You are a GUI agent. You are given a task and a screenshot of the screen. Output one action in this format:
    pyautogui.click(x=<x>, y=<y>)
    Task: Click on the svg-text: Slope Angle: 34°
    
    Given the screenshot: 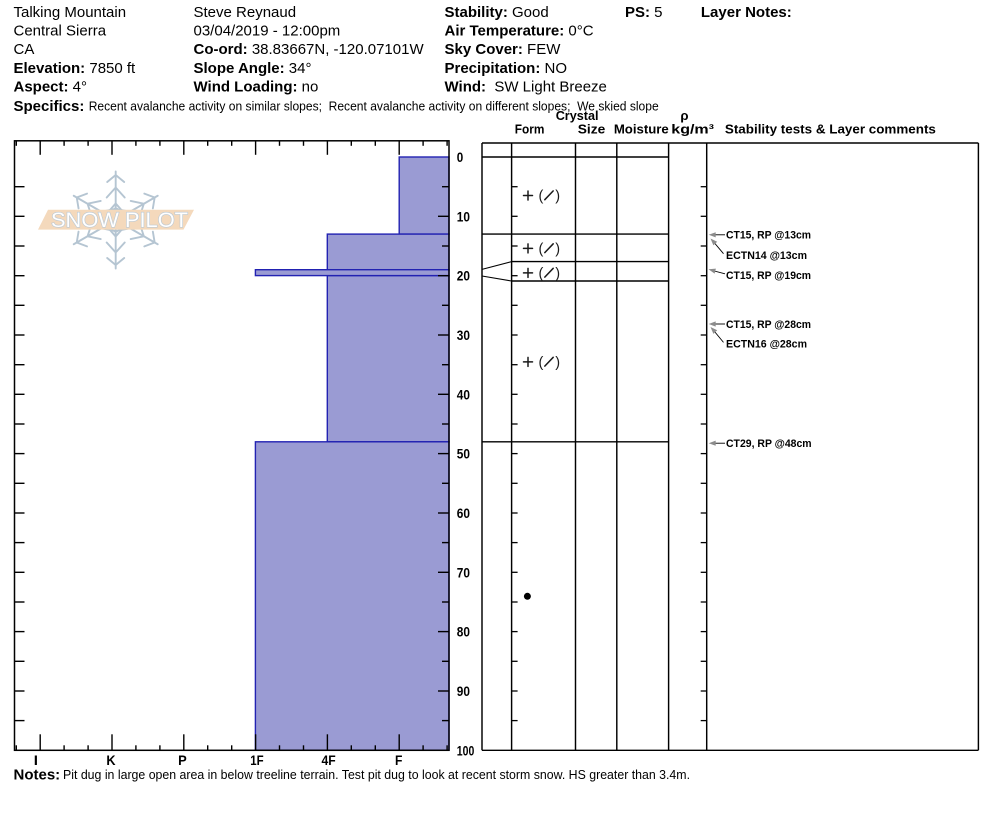 What is the action you would take?
    pyautogui.click(x=253, y=68)
    